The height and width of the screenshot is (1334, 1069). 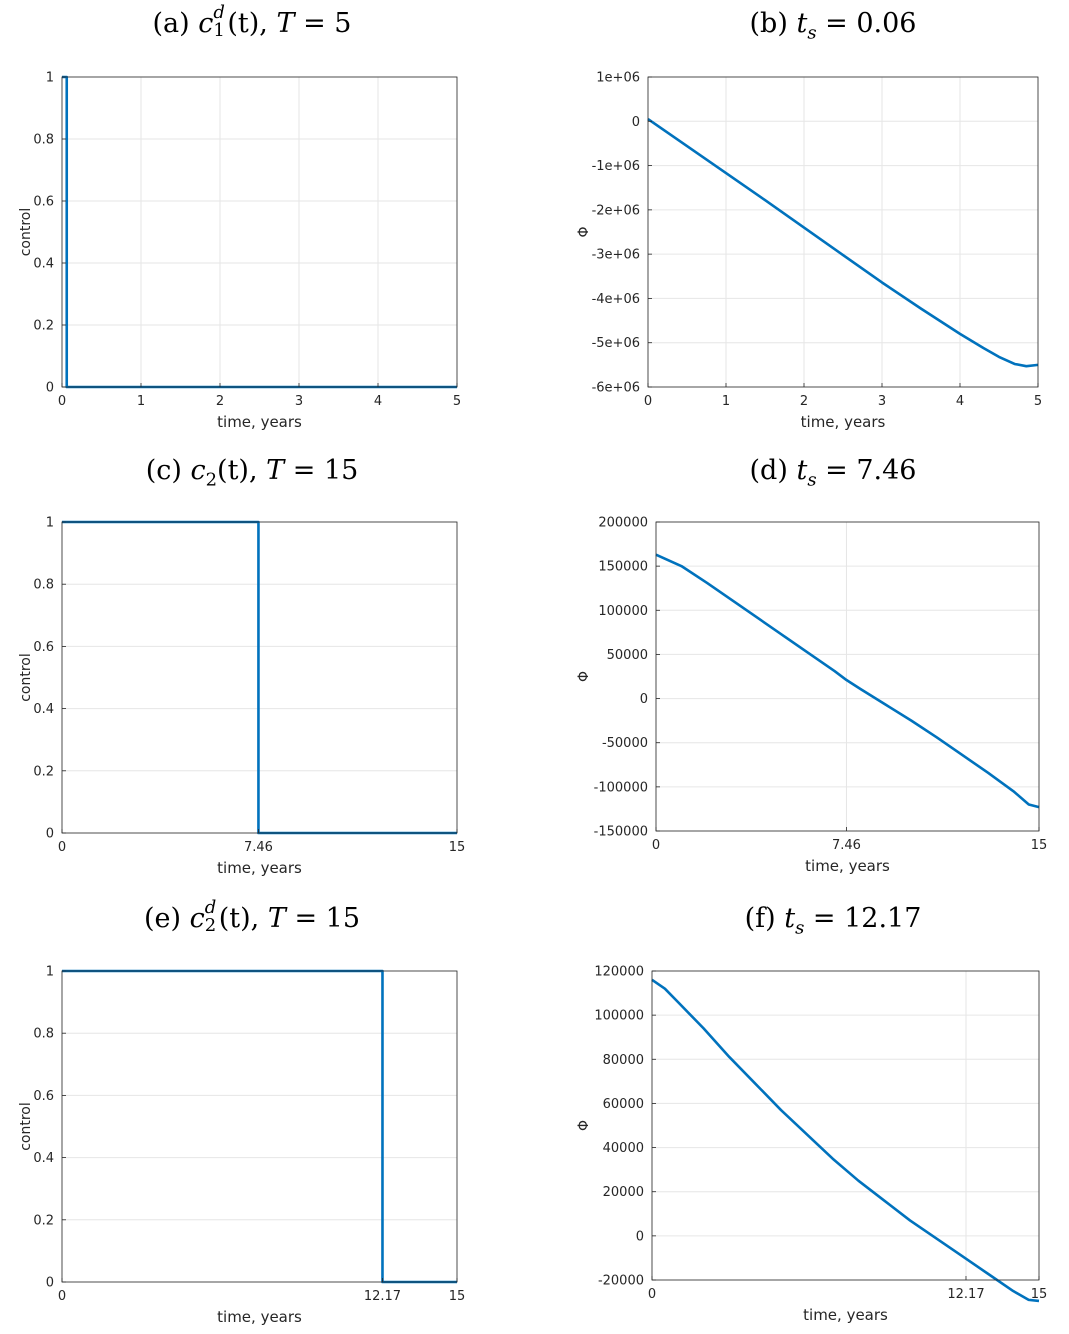 I want to click on y-tick-label: -2e+06, so click(x=616, y=210).